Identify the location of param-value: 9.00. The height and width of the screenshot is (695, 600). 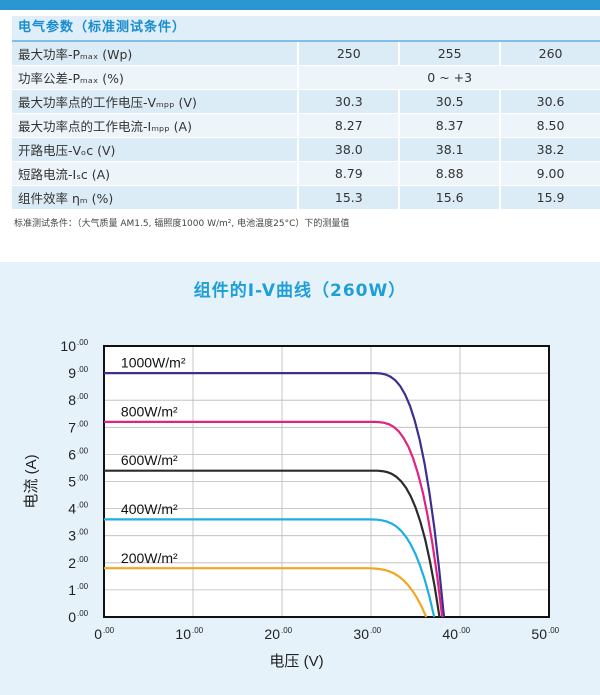
(549, 173).